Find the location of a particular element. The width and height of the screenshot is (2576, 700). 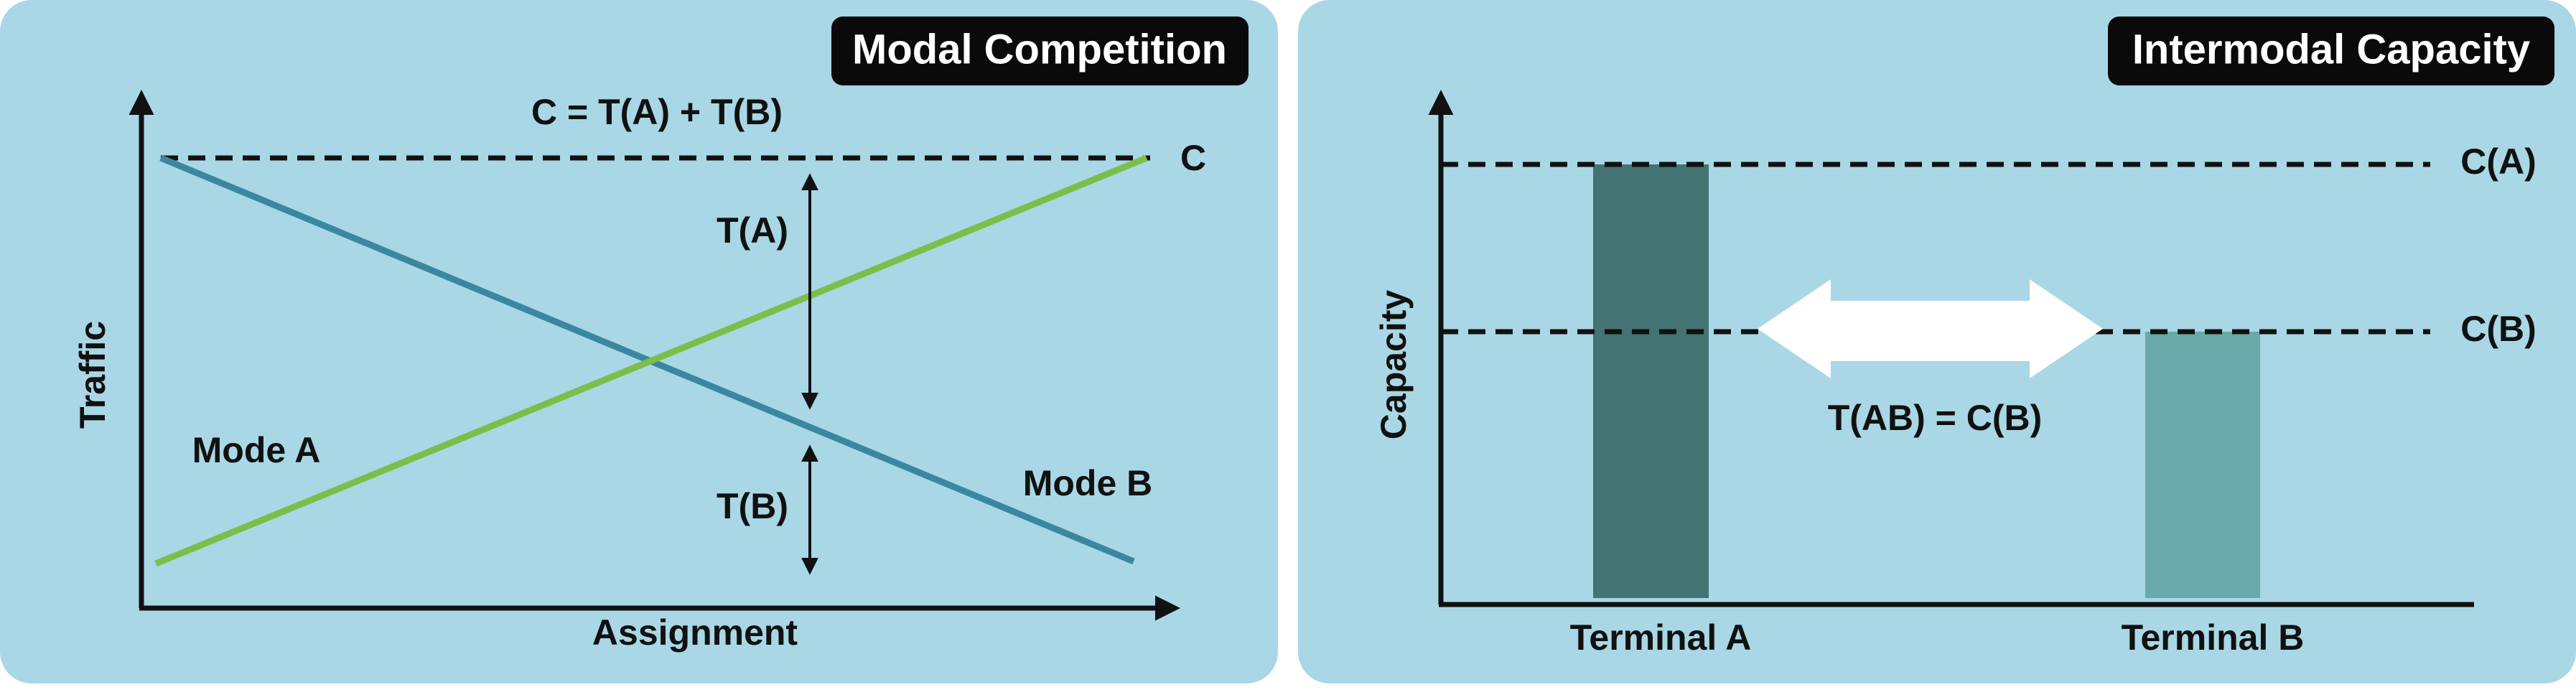

line-label: Mode A is located at coordinates (256, 450).